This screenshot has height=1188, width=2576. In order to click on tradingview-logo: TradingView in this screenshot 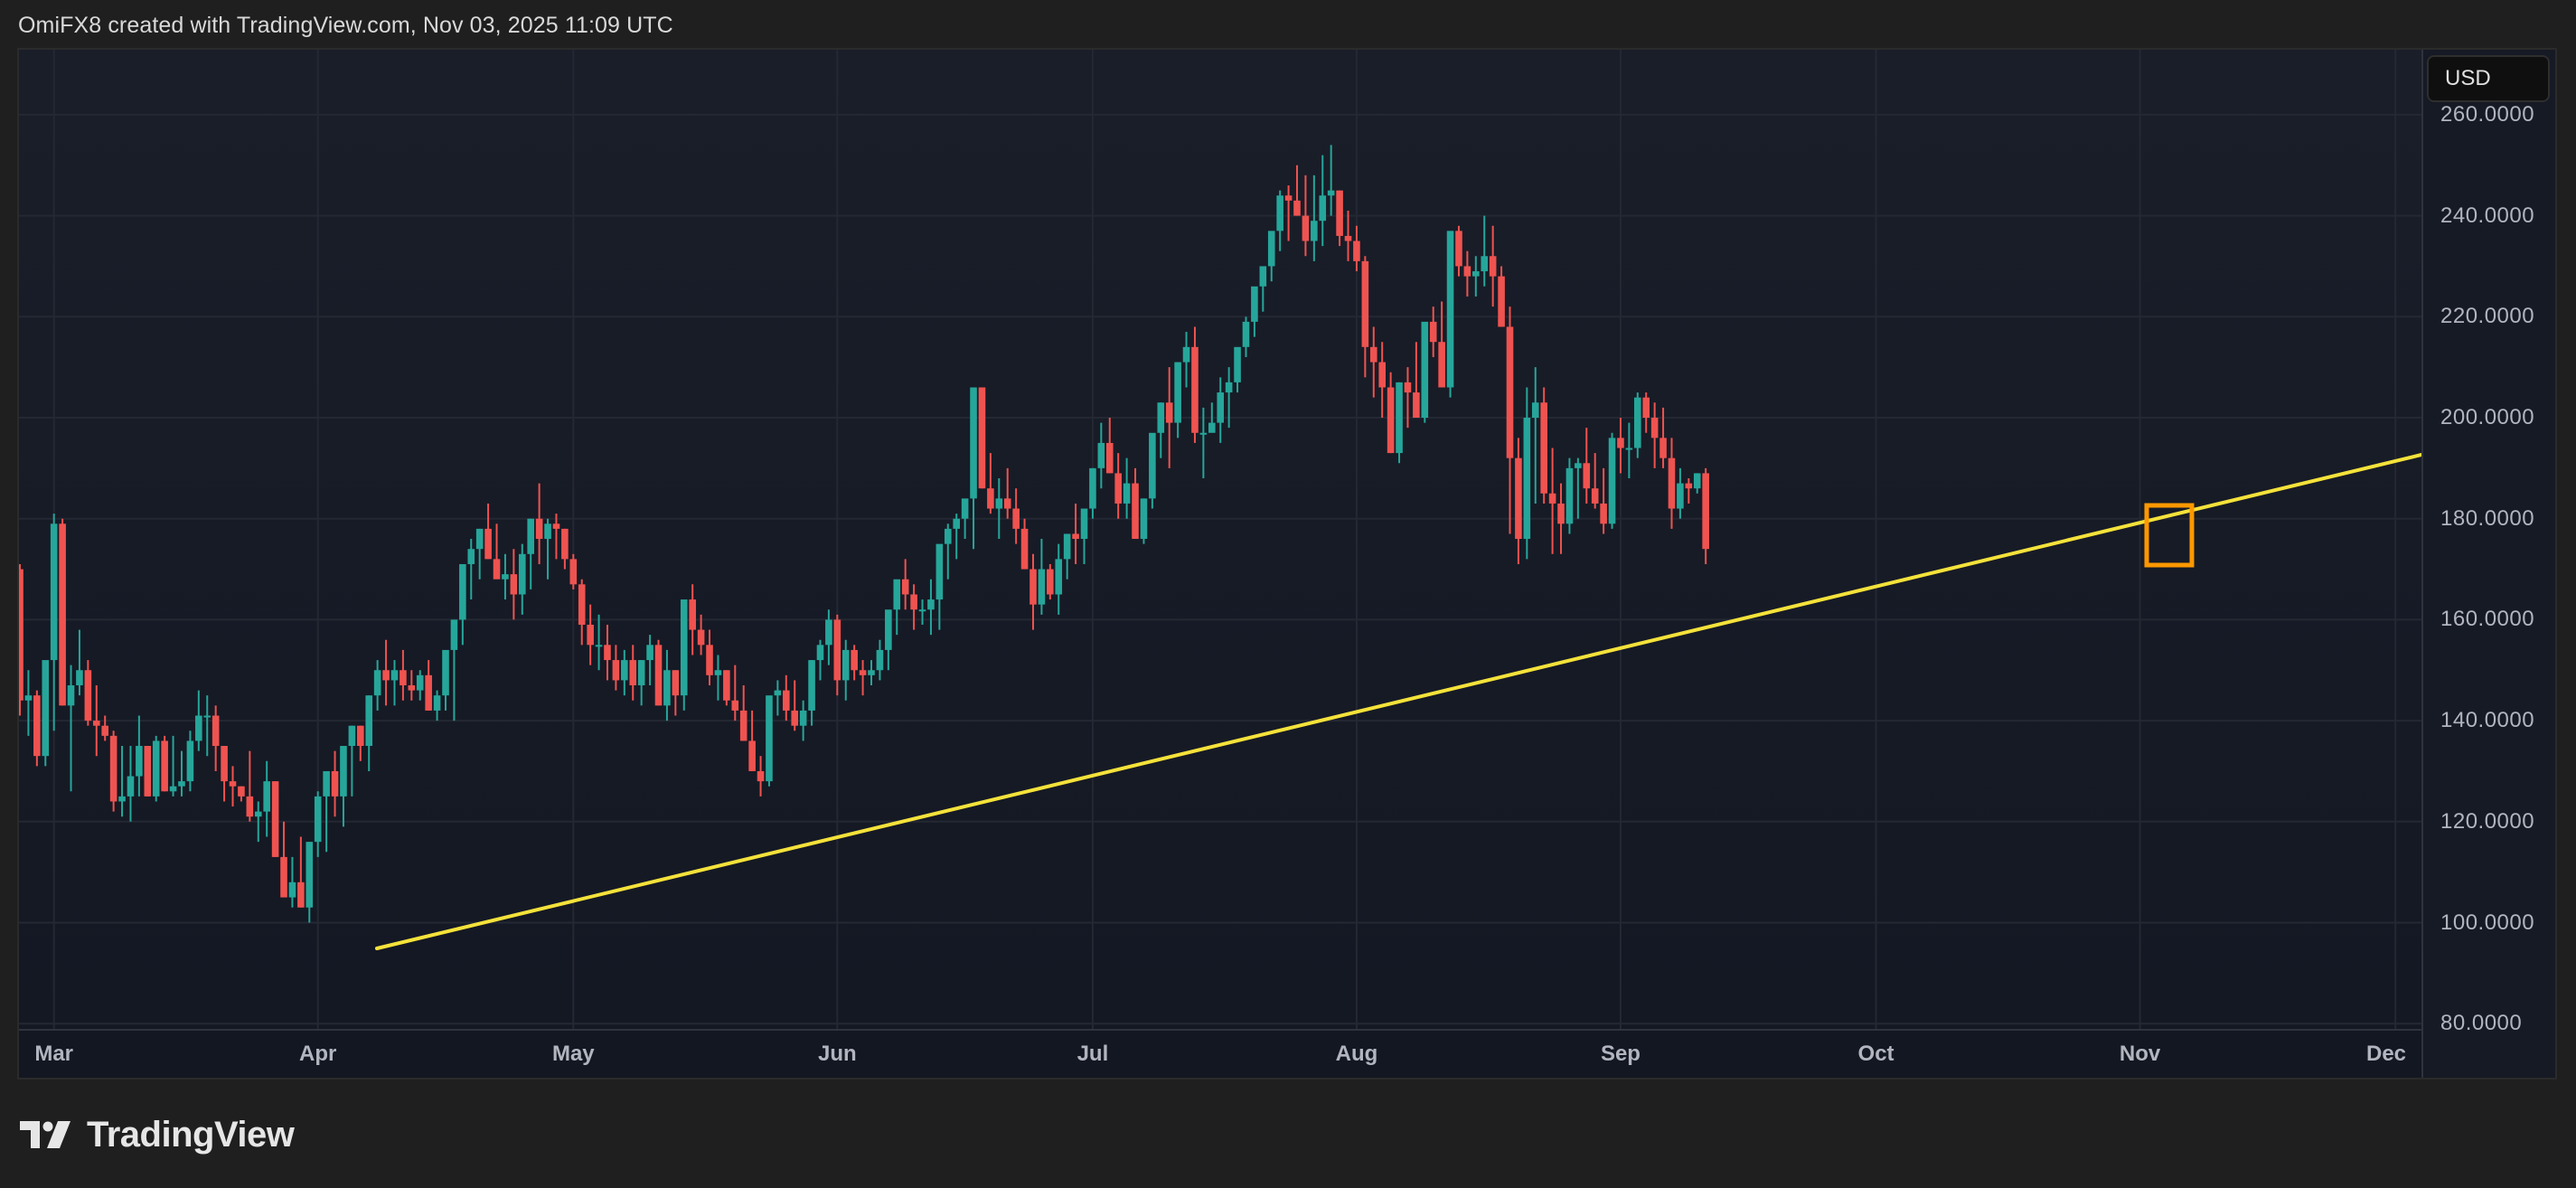, I will do `click(158, 1135)`.